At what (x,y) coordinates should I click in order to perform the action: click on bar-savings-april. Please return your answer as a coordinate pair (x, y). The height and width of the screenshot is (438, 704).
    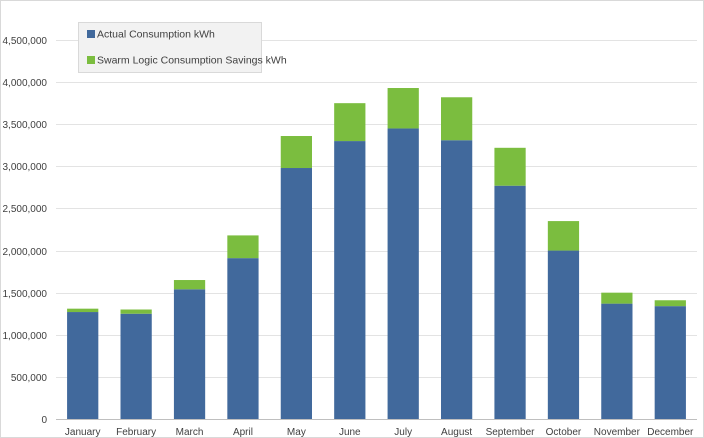
    Looking at the image, I should click on (243, 247).